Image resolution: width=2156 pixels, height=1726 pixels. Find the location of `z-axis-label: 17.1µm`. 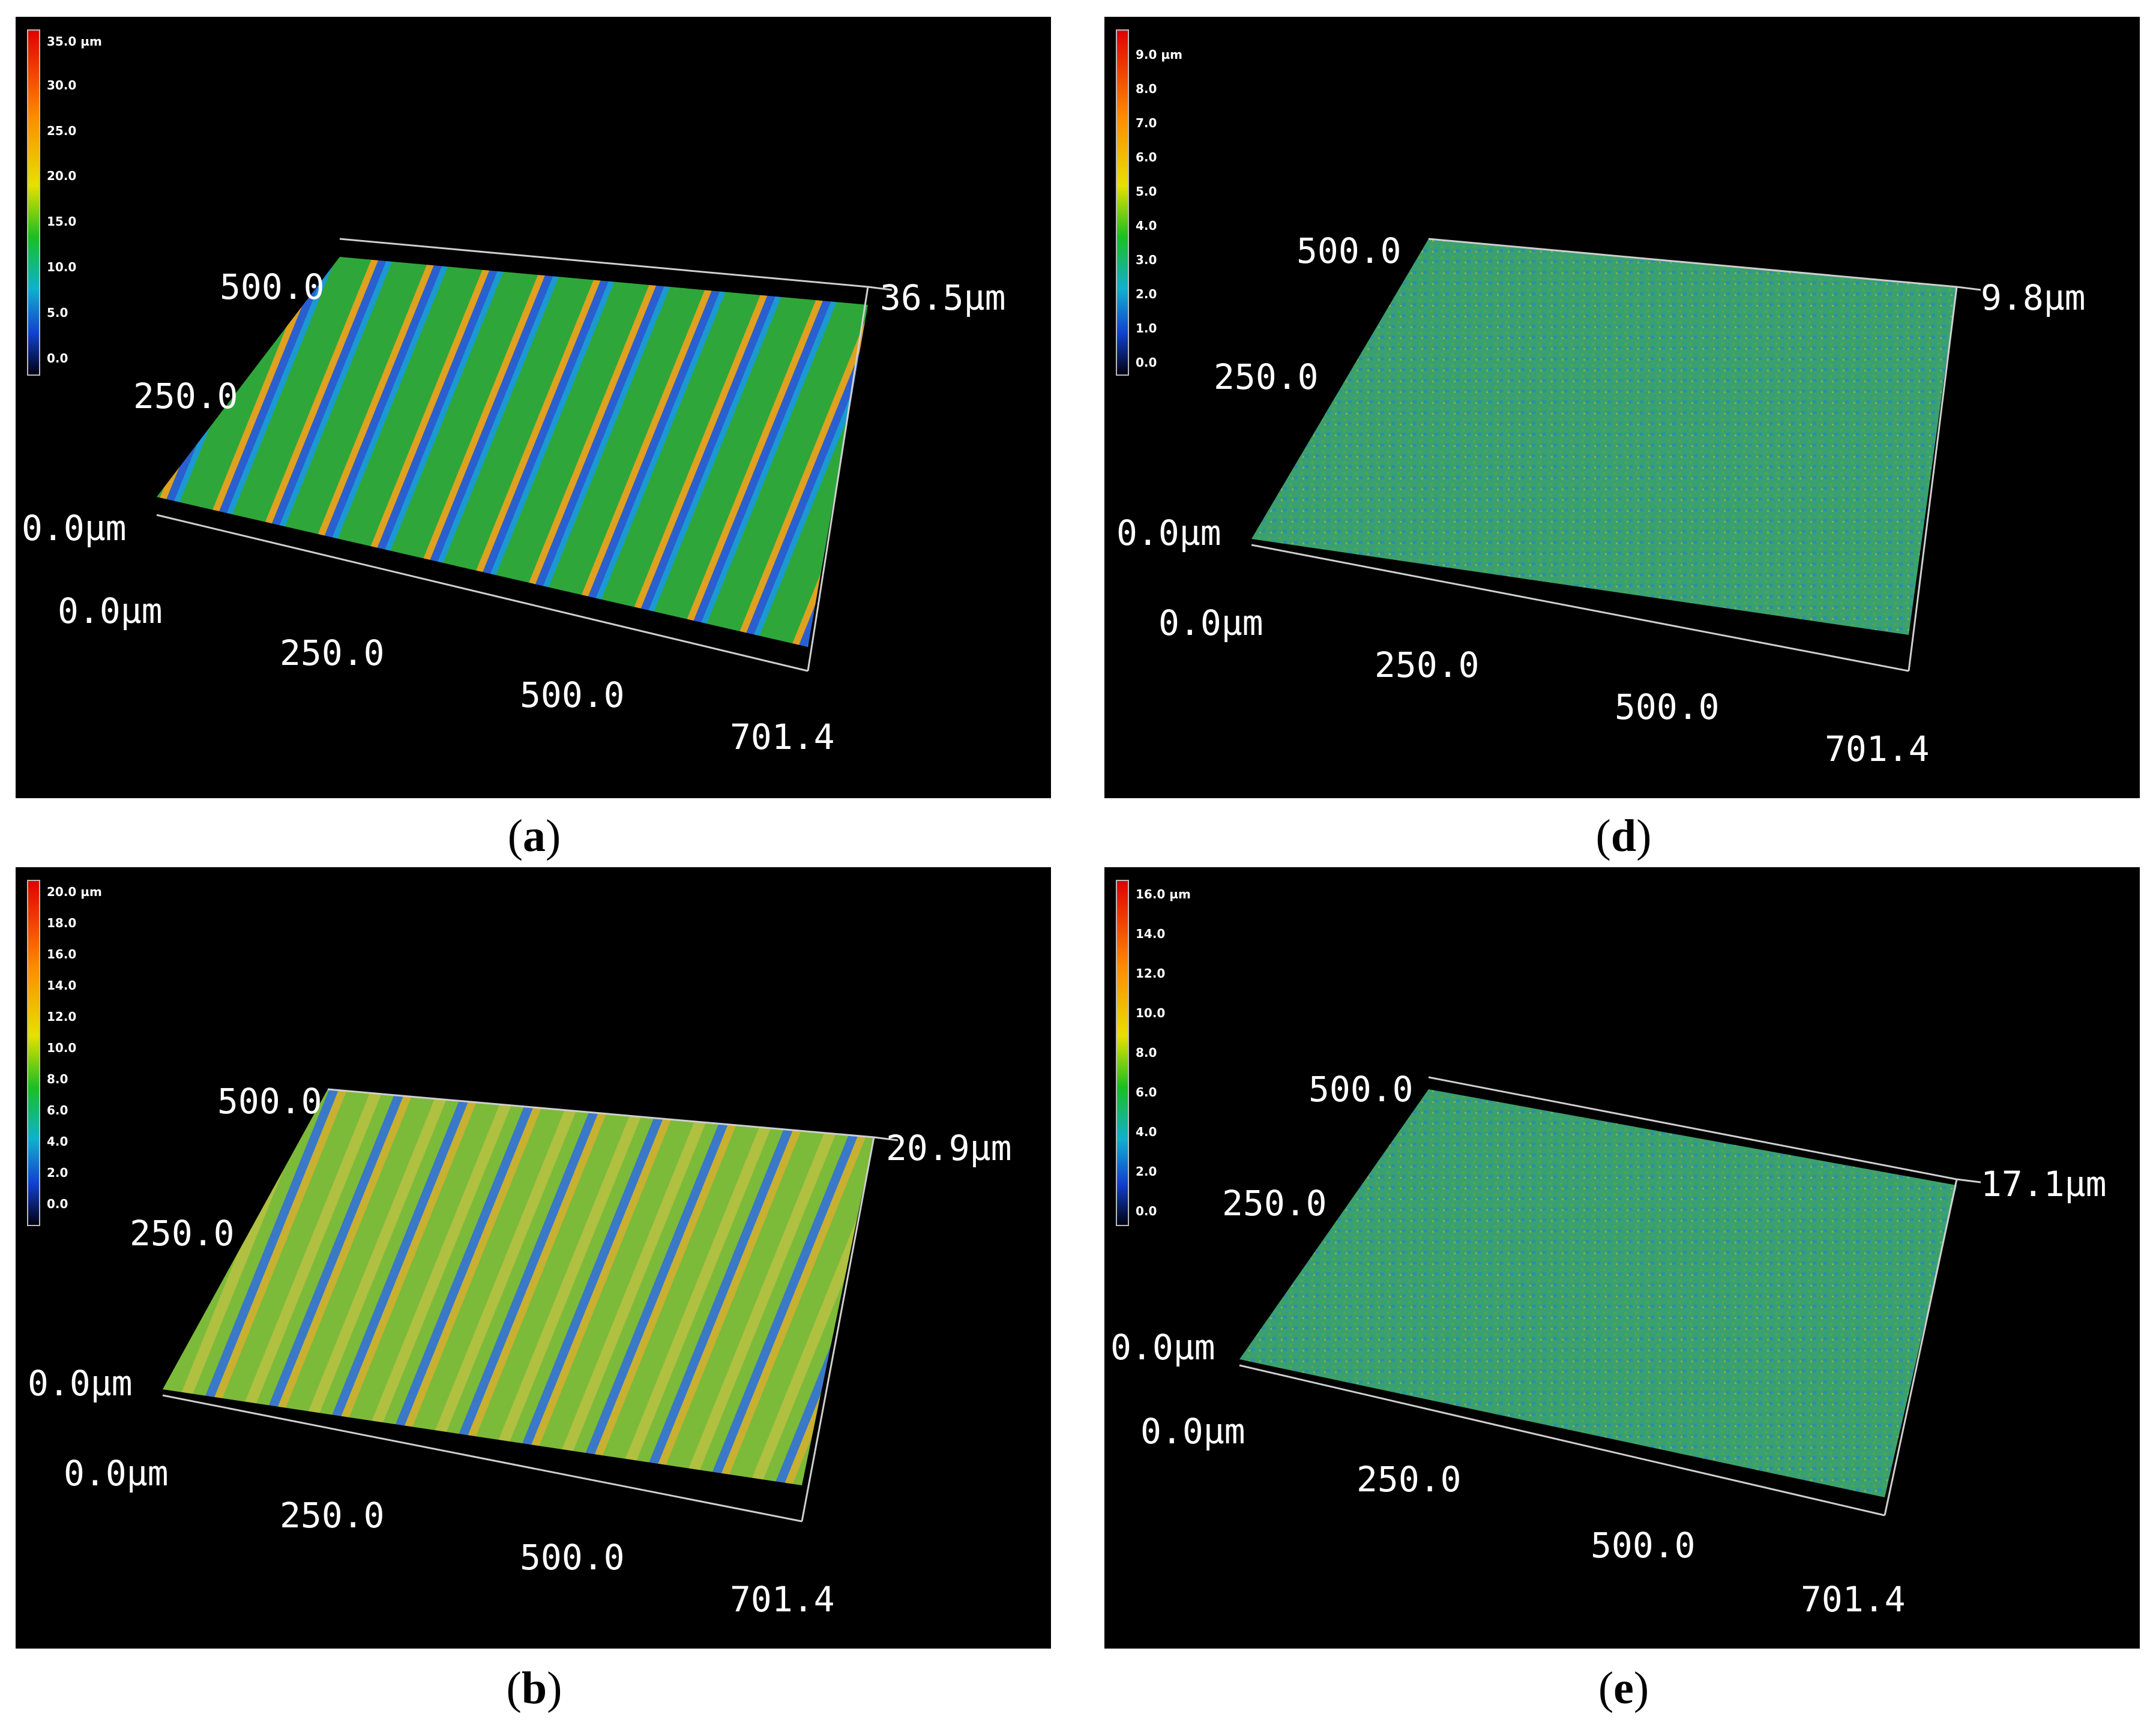

z-axis-label: 17.1µm is located at coordinates (2044, 1184).